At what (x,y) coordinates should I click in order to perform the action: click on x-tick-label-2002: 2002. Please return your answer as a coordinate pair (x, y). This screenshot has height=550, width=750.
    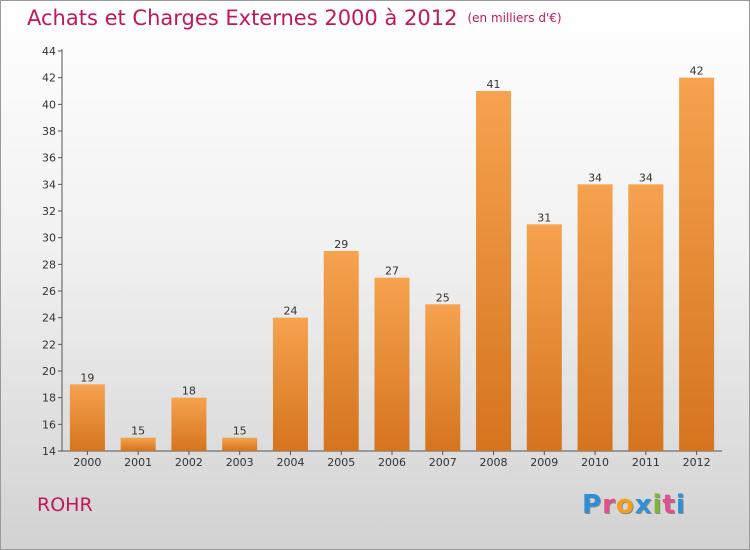
    Looking at the image, I should click on (189, 462).